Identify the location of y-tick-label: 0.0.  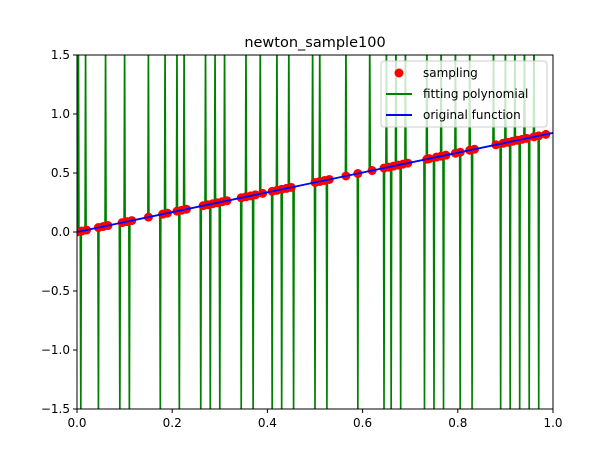
(60, 232).